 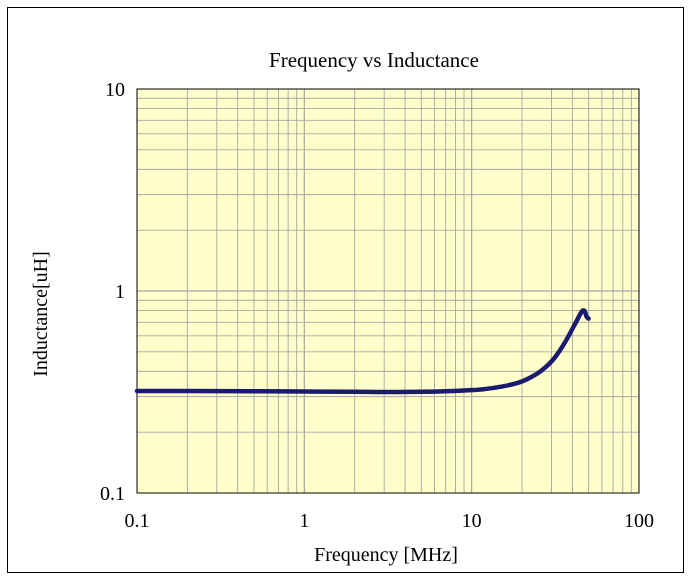 I want to click on chart-title: Frequency vs Inductance, so click(x=374, y=60).